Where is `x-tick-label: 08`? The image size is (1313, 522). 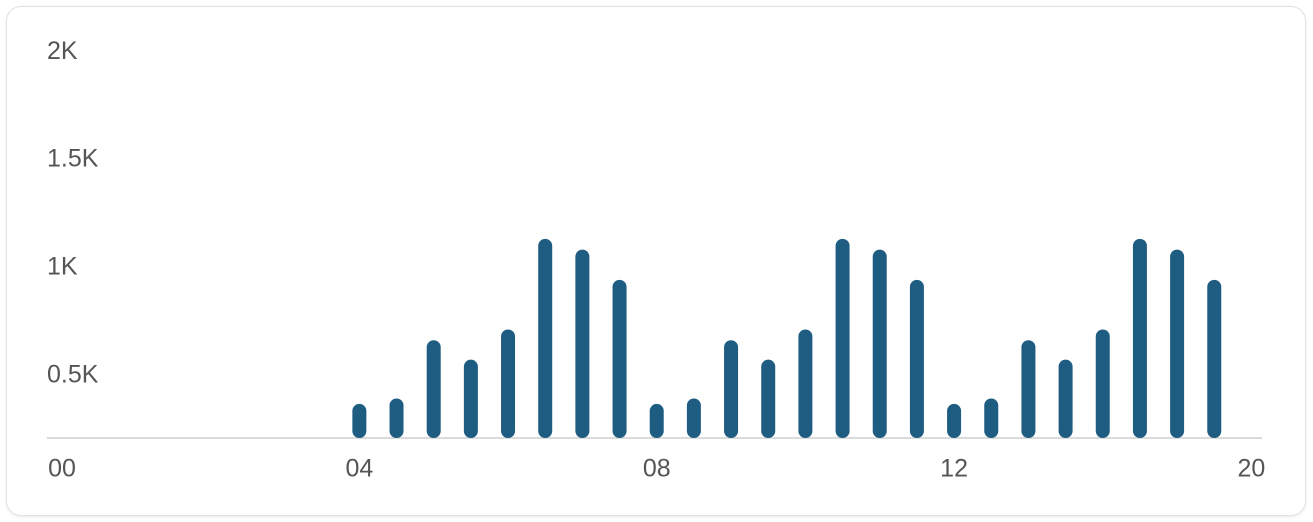 x-tick-label: 08 is located at coordinates (657, 469).